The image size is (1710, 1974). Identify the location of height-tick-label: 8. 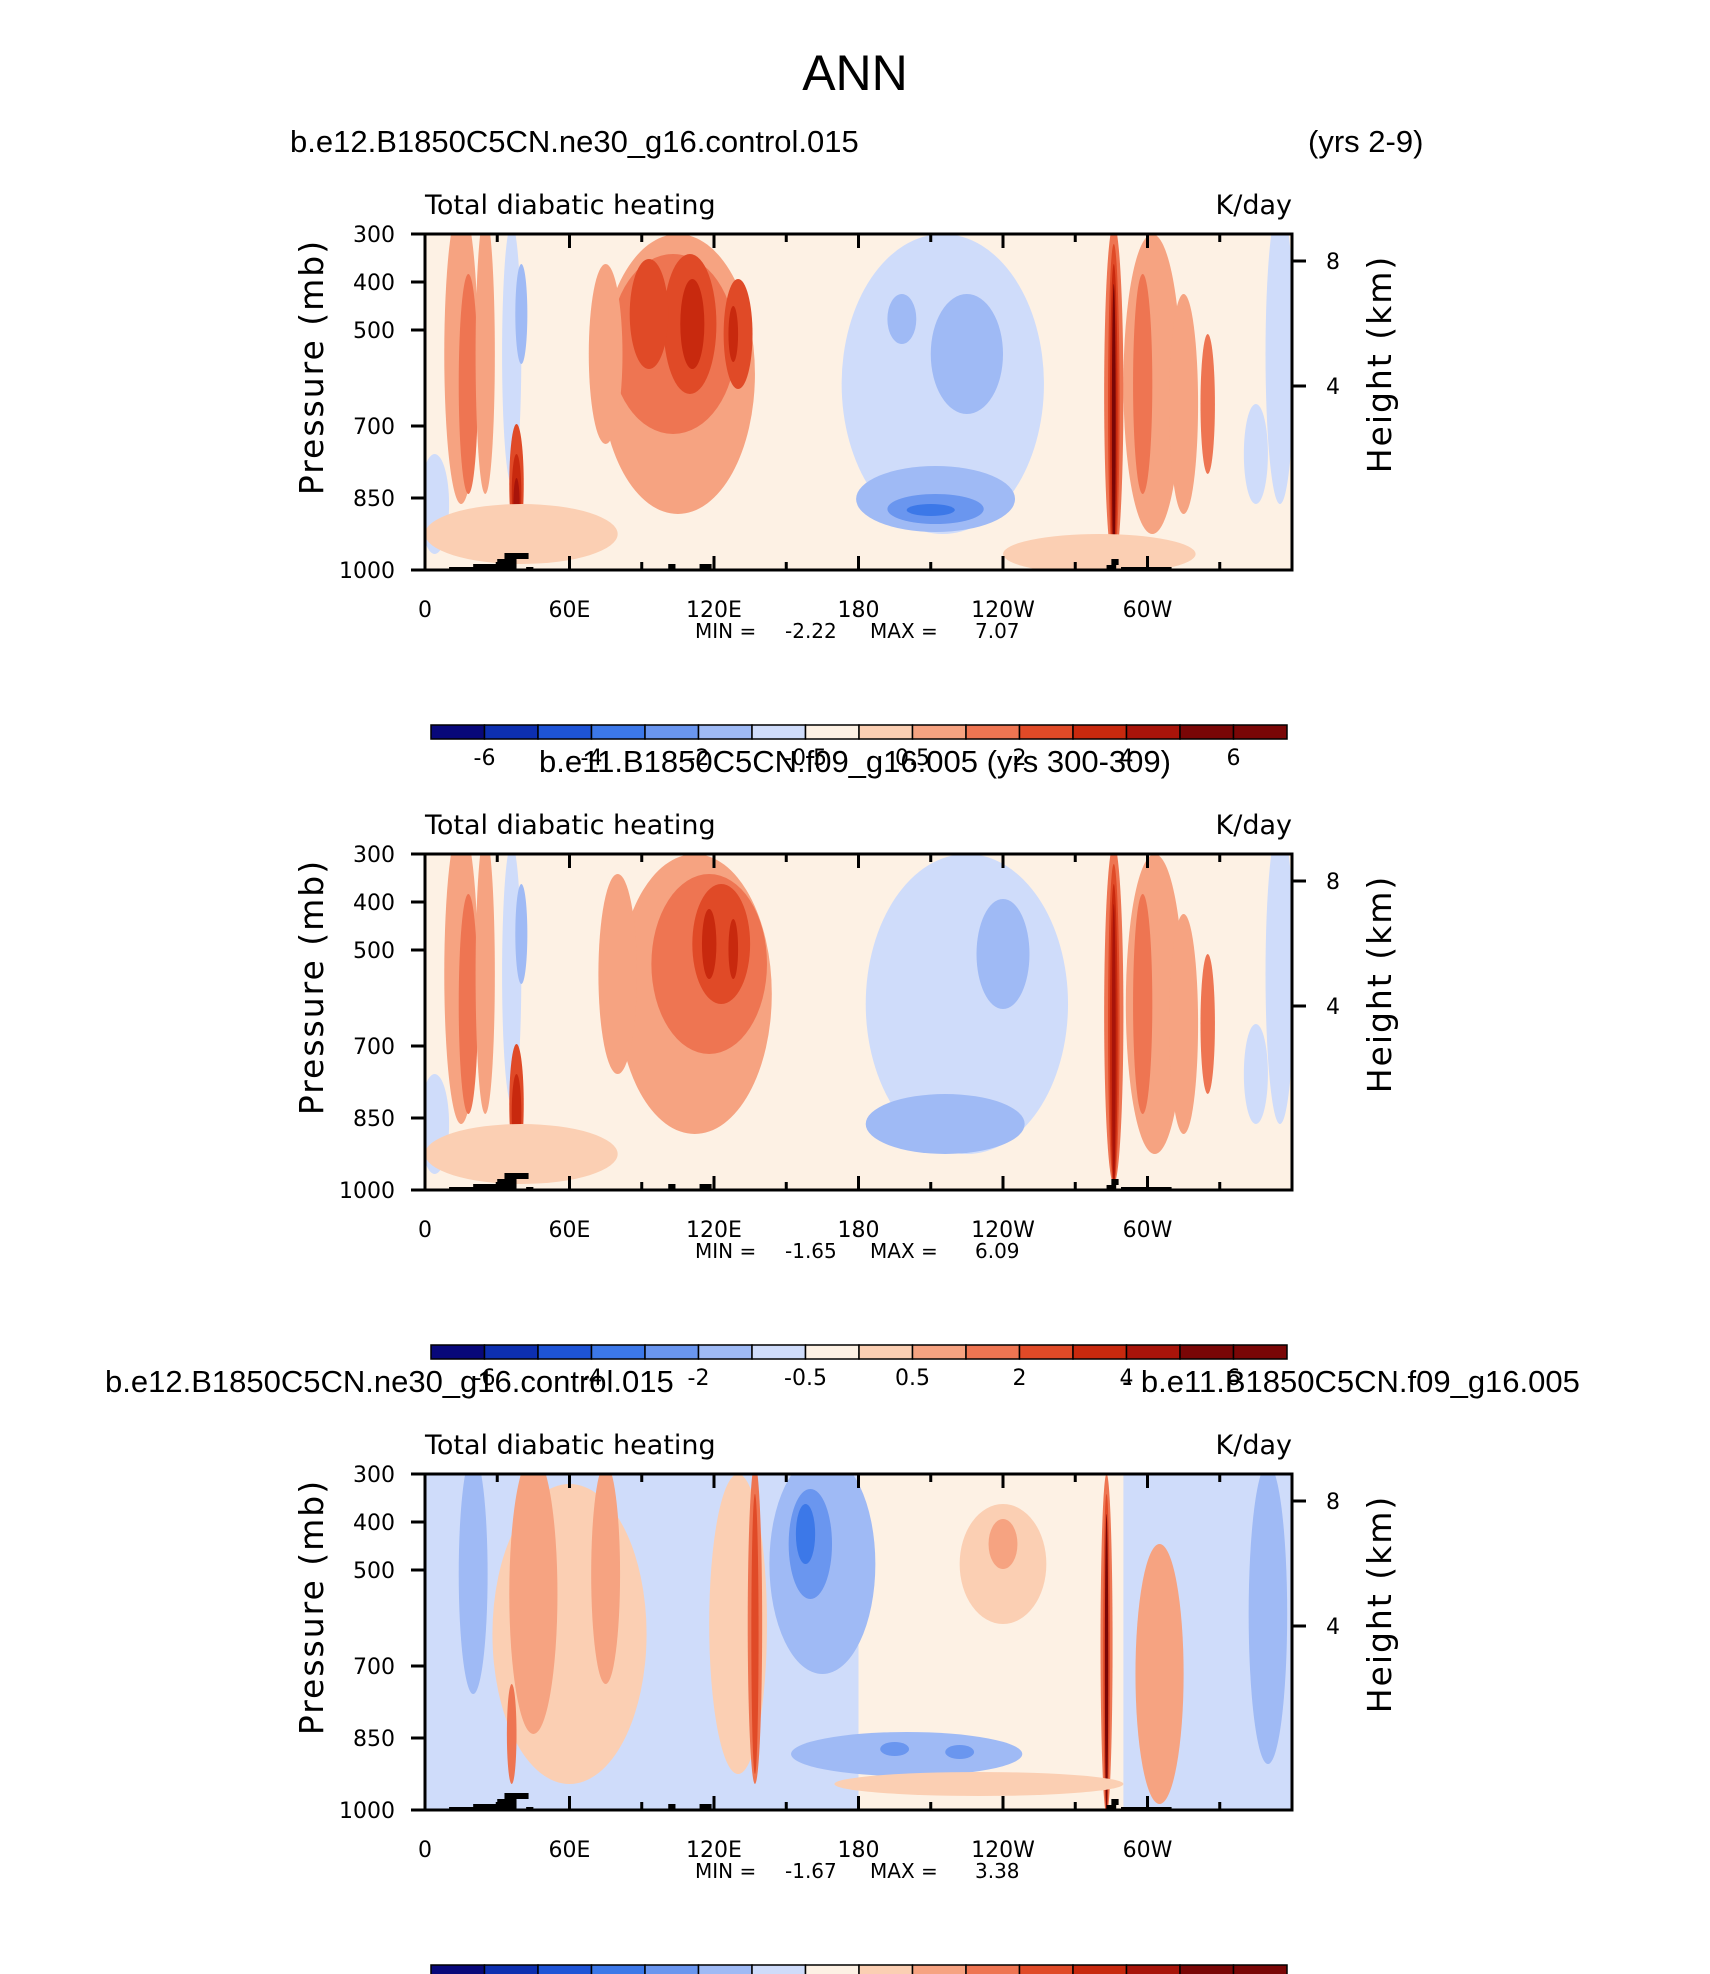
(1333, 882).